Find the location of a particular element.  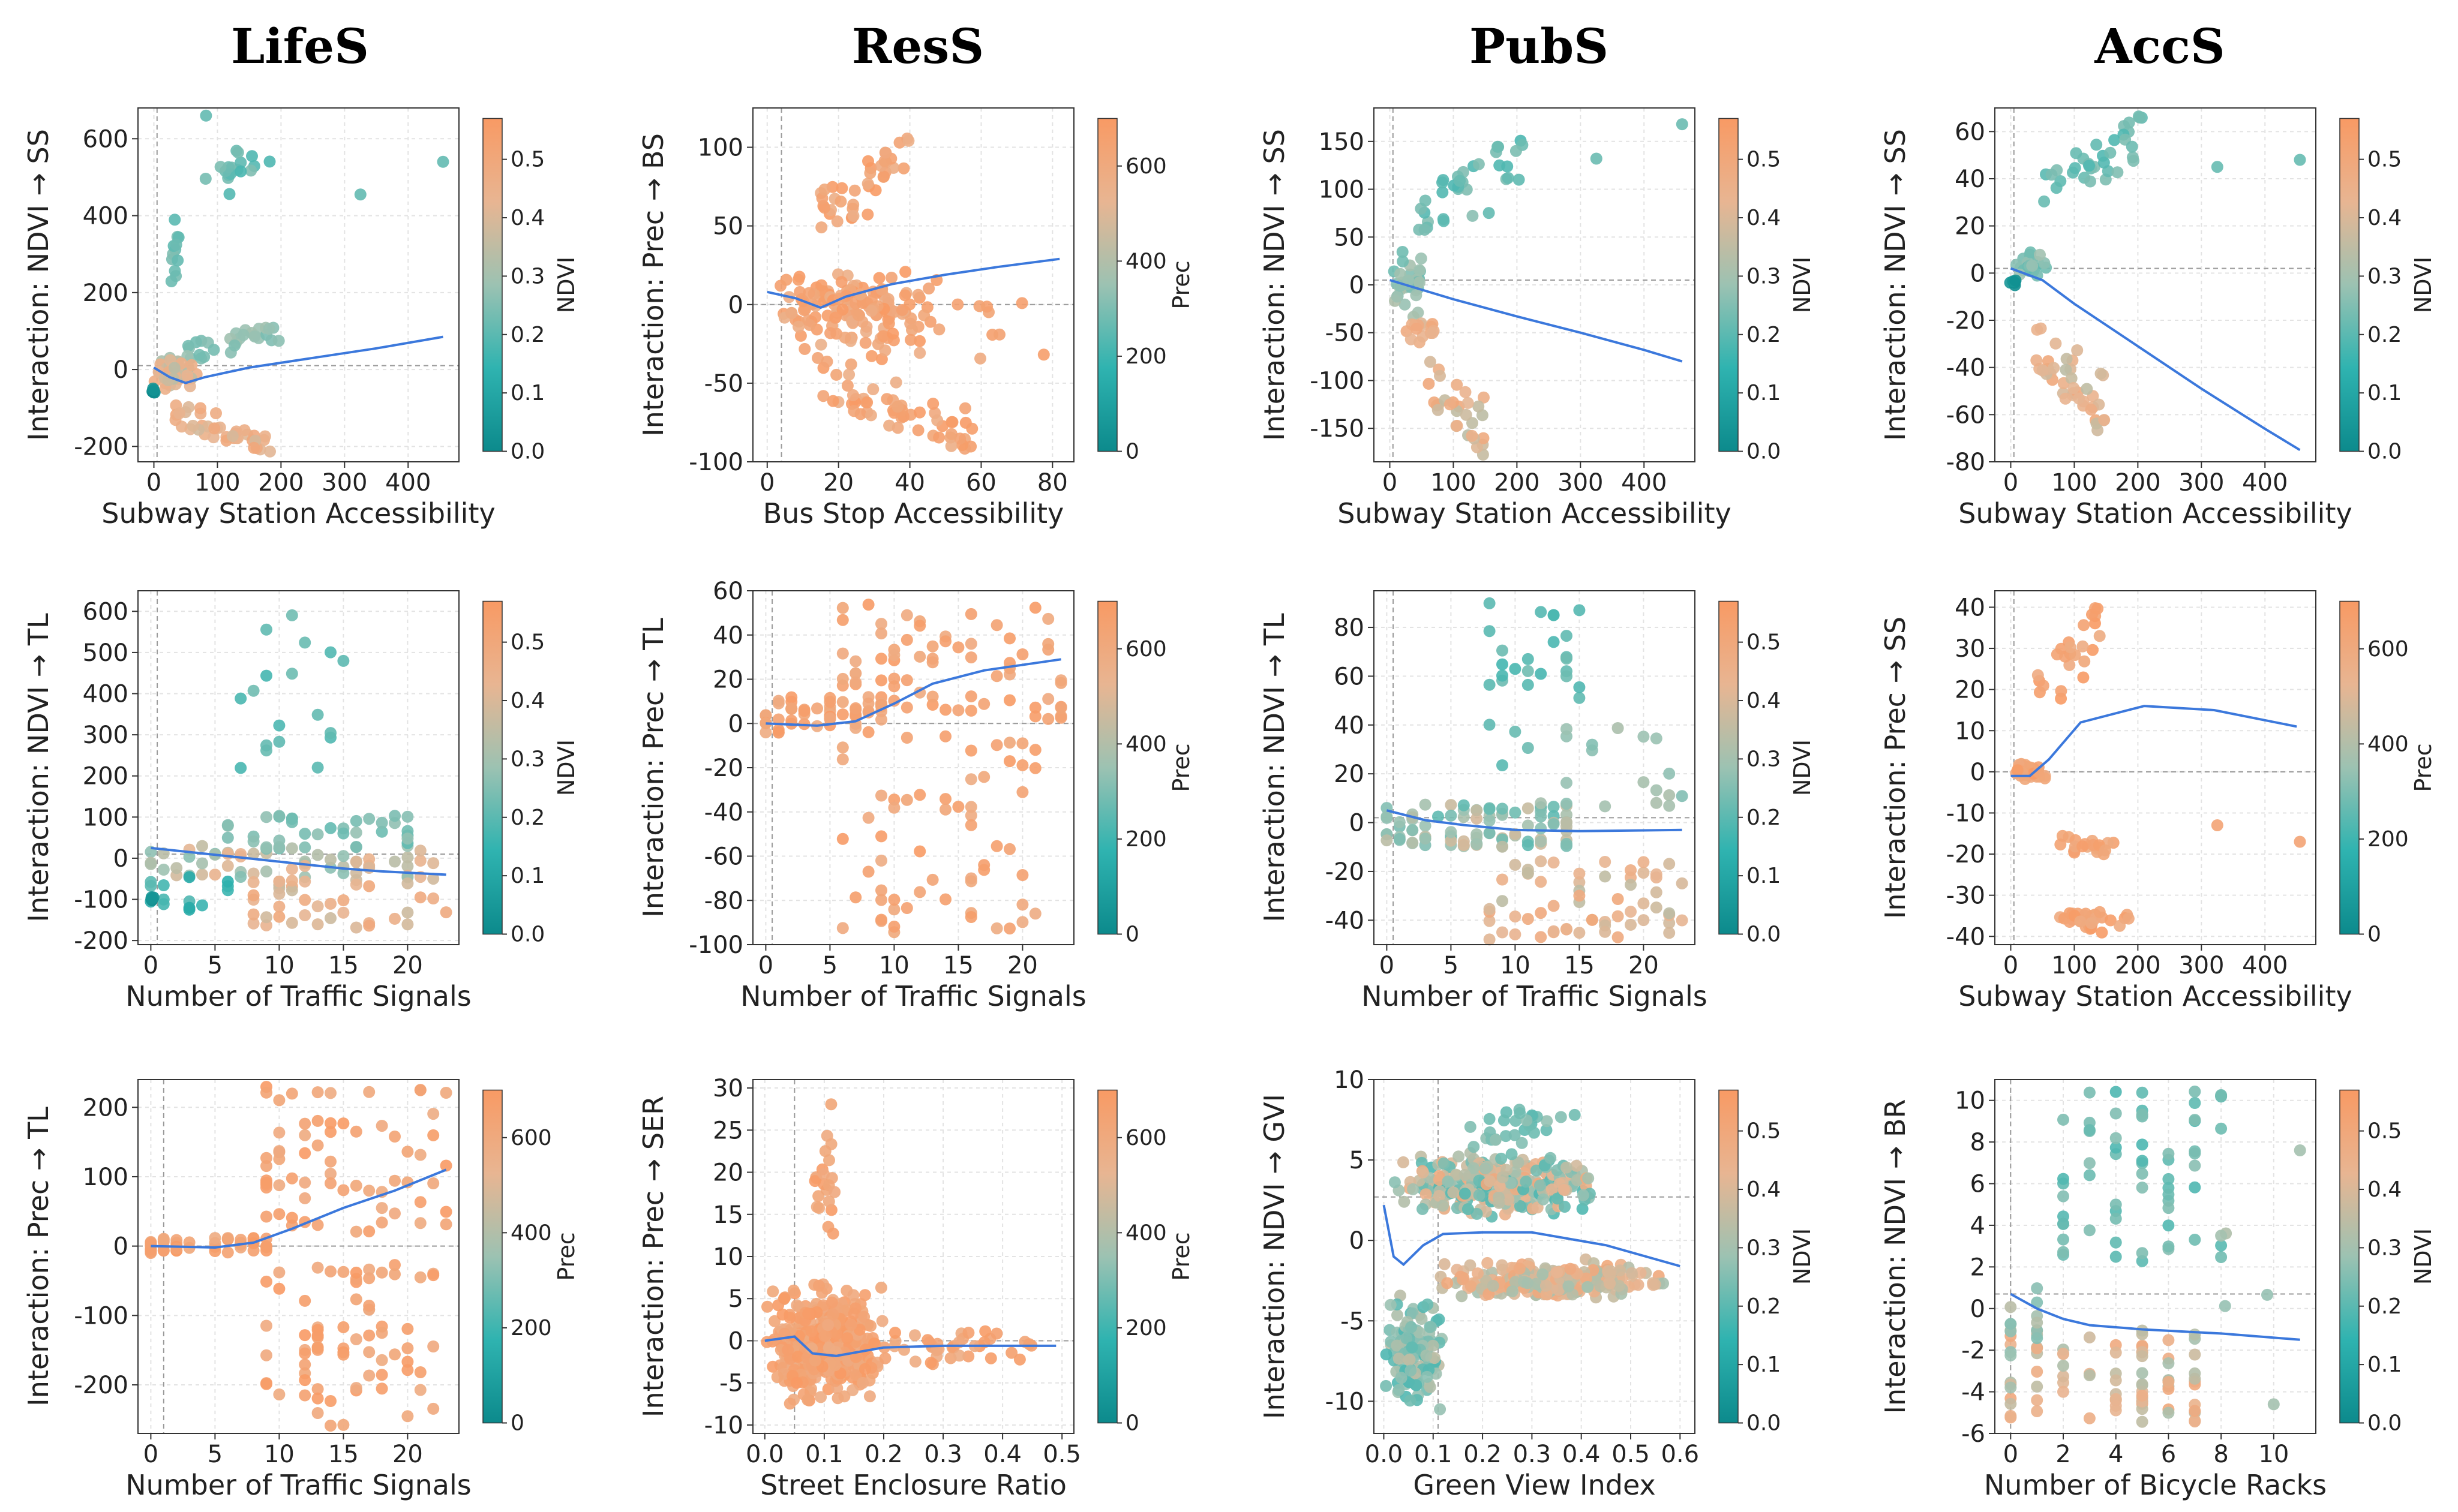

colorbar-tick-label: 0.2 is located at coordinates (1763, 335).